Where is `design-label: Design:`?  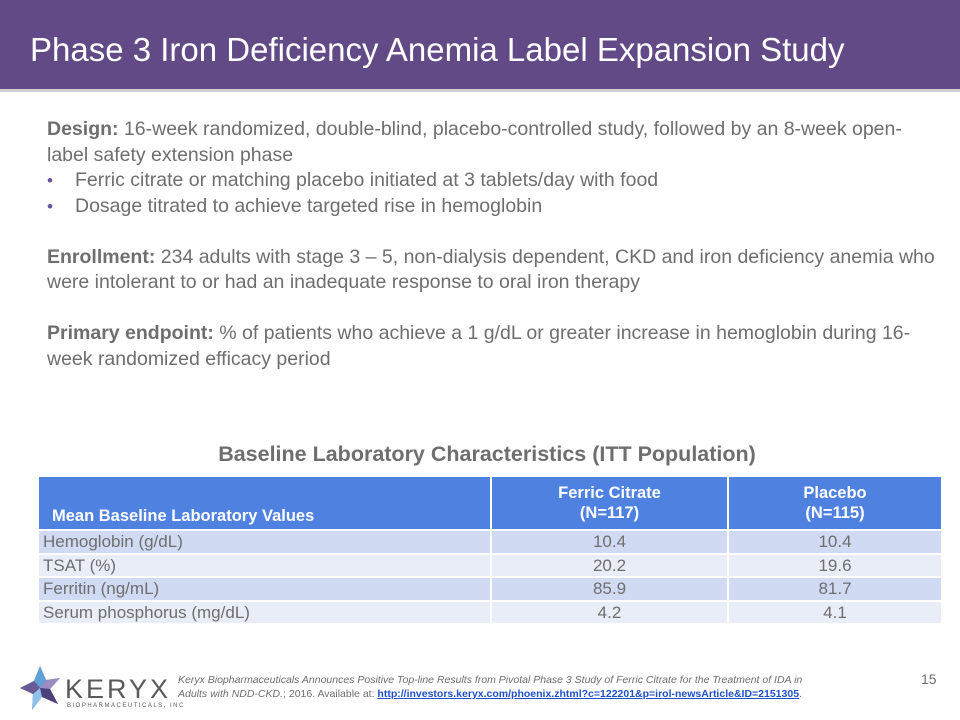 design-label: Design: is located at coordinates (83, 129).